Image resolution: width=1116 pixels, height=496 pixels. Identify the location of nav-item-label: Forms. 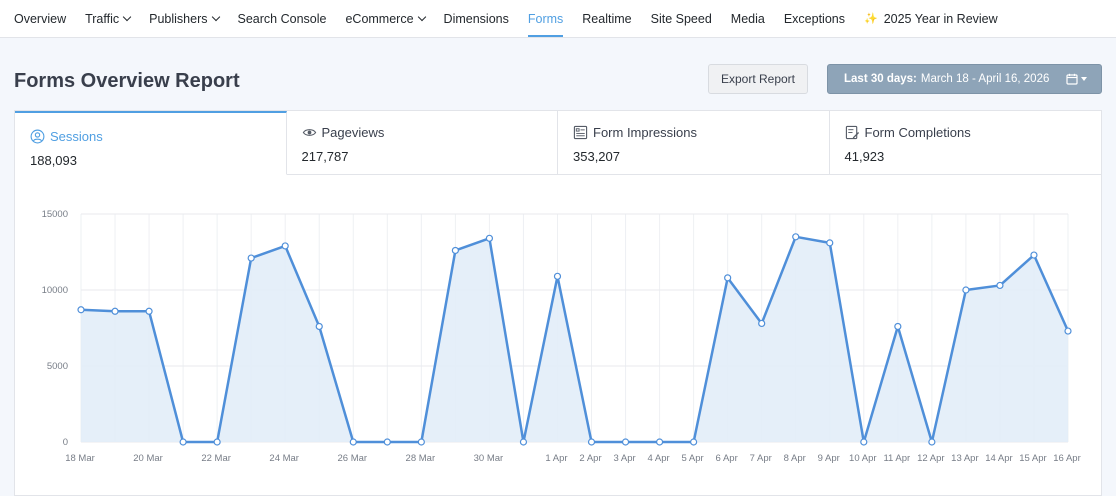
(545, 18).